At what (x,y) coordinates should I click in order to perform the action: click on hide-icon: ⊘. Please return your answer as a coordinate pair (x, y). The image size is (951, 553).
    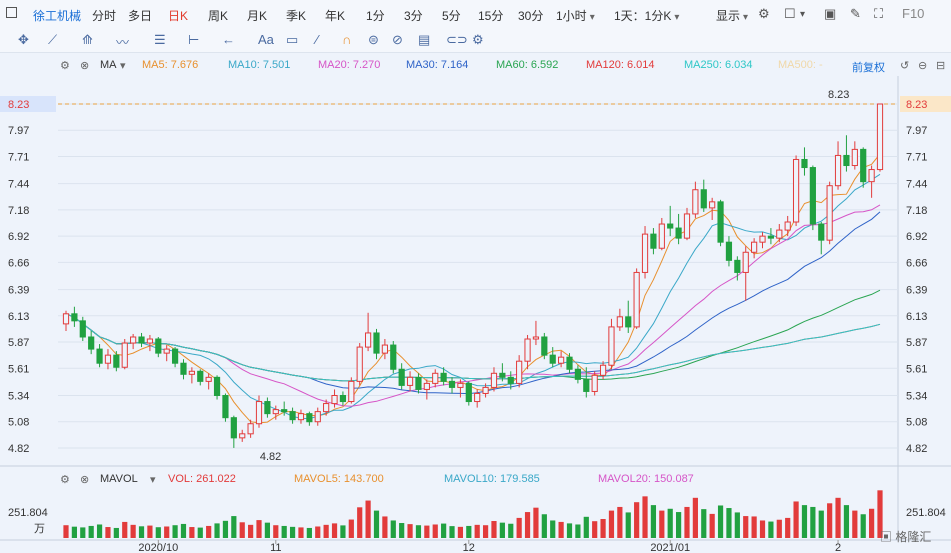
    Looking at the image, I should click on (397, 39).